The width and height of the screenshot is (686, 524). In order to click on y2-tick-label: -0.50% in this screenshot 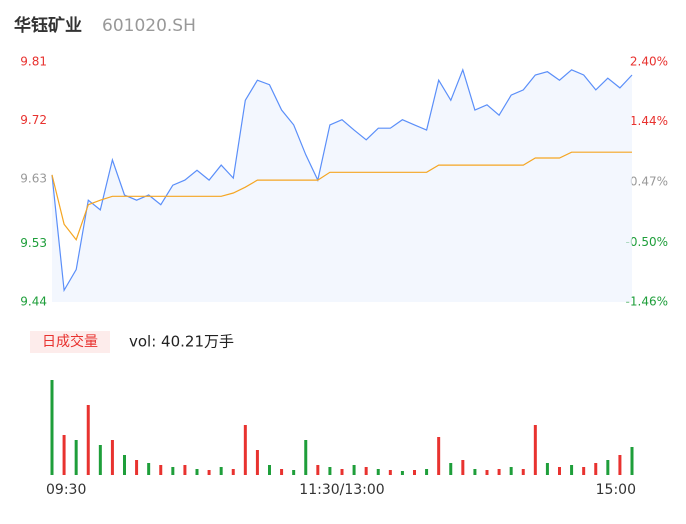, I will do `click(647, 242)`.